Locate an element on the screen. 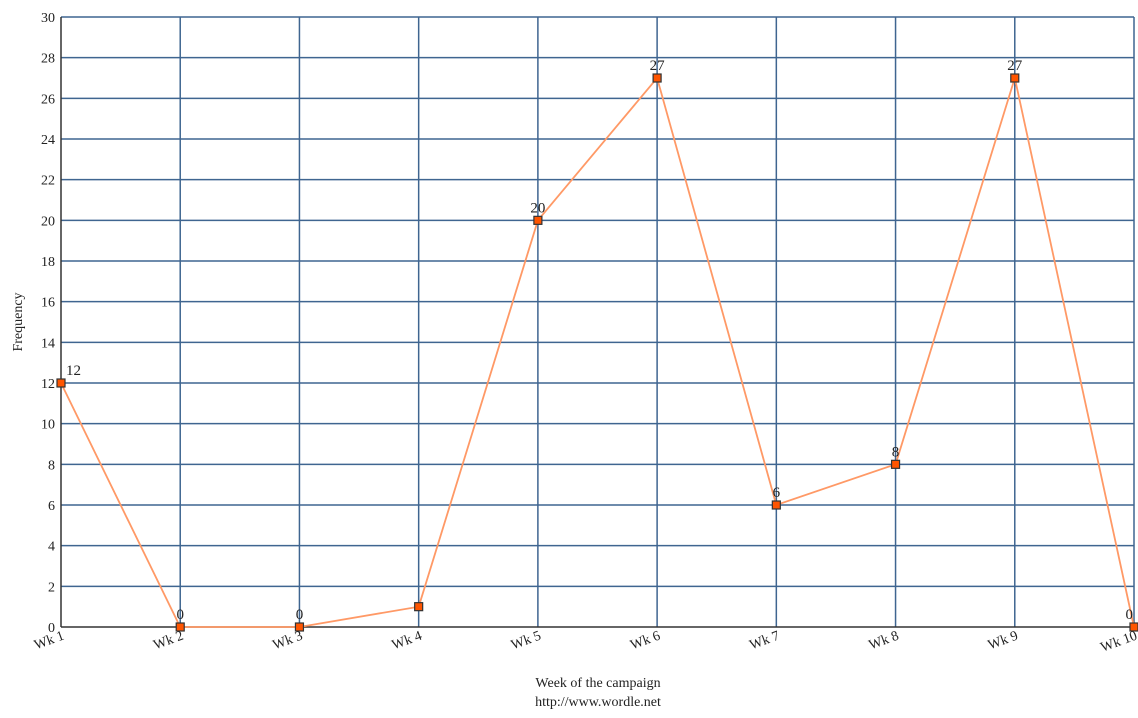 The height and width of the screenshot is (718, 1138). x-tick-label: Wk 6 is located at coordinates (645, 641).